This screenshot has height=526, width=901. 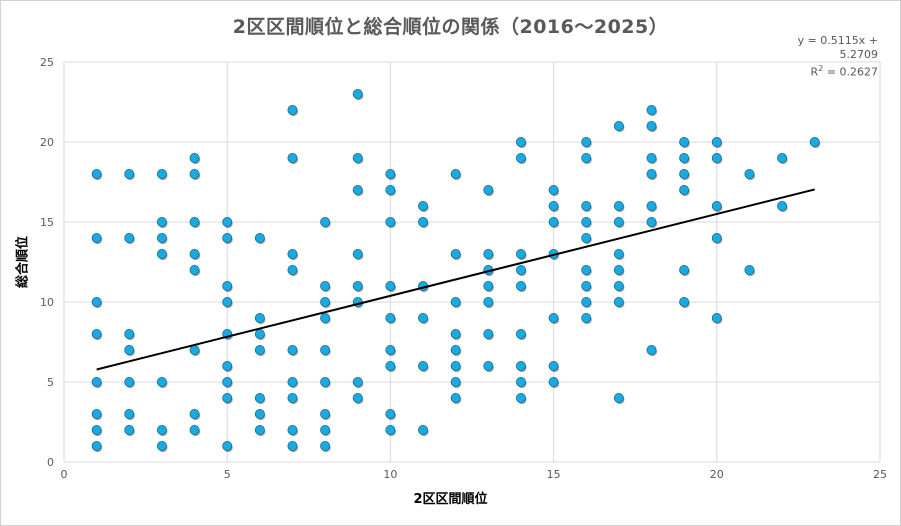 What do you see at coordinates (814, 72) in the screenshot?
I see `r2-prefix: R` at bounding box center [814, 72].